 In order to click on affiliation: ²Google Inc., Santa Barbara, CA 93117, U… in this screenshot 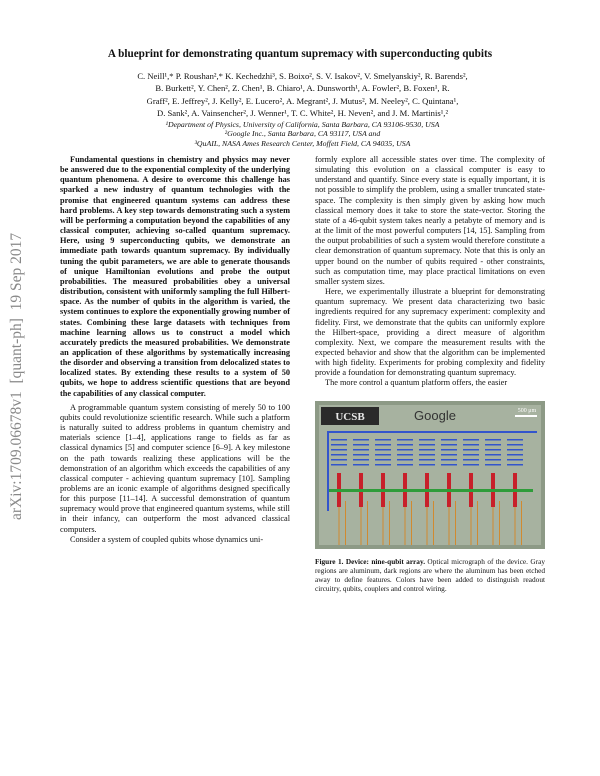, I will do `click(302, 134)`.